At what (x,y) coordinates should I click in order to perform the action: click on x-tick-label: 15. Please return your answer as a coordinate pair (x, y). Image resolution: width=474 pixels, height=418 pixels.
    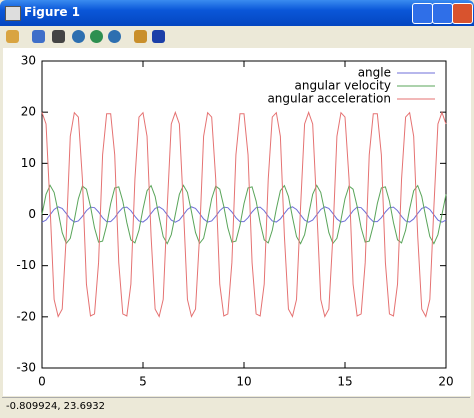
    Looking at the image, I should click on (344, 382).